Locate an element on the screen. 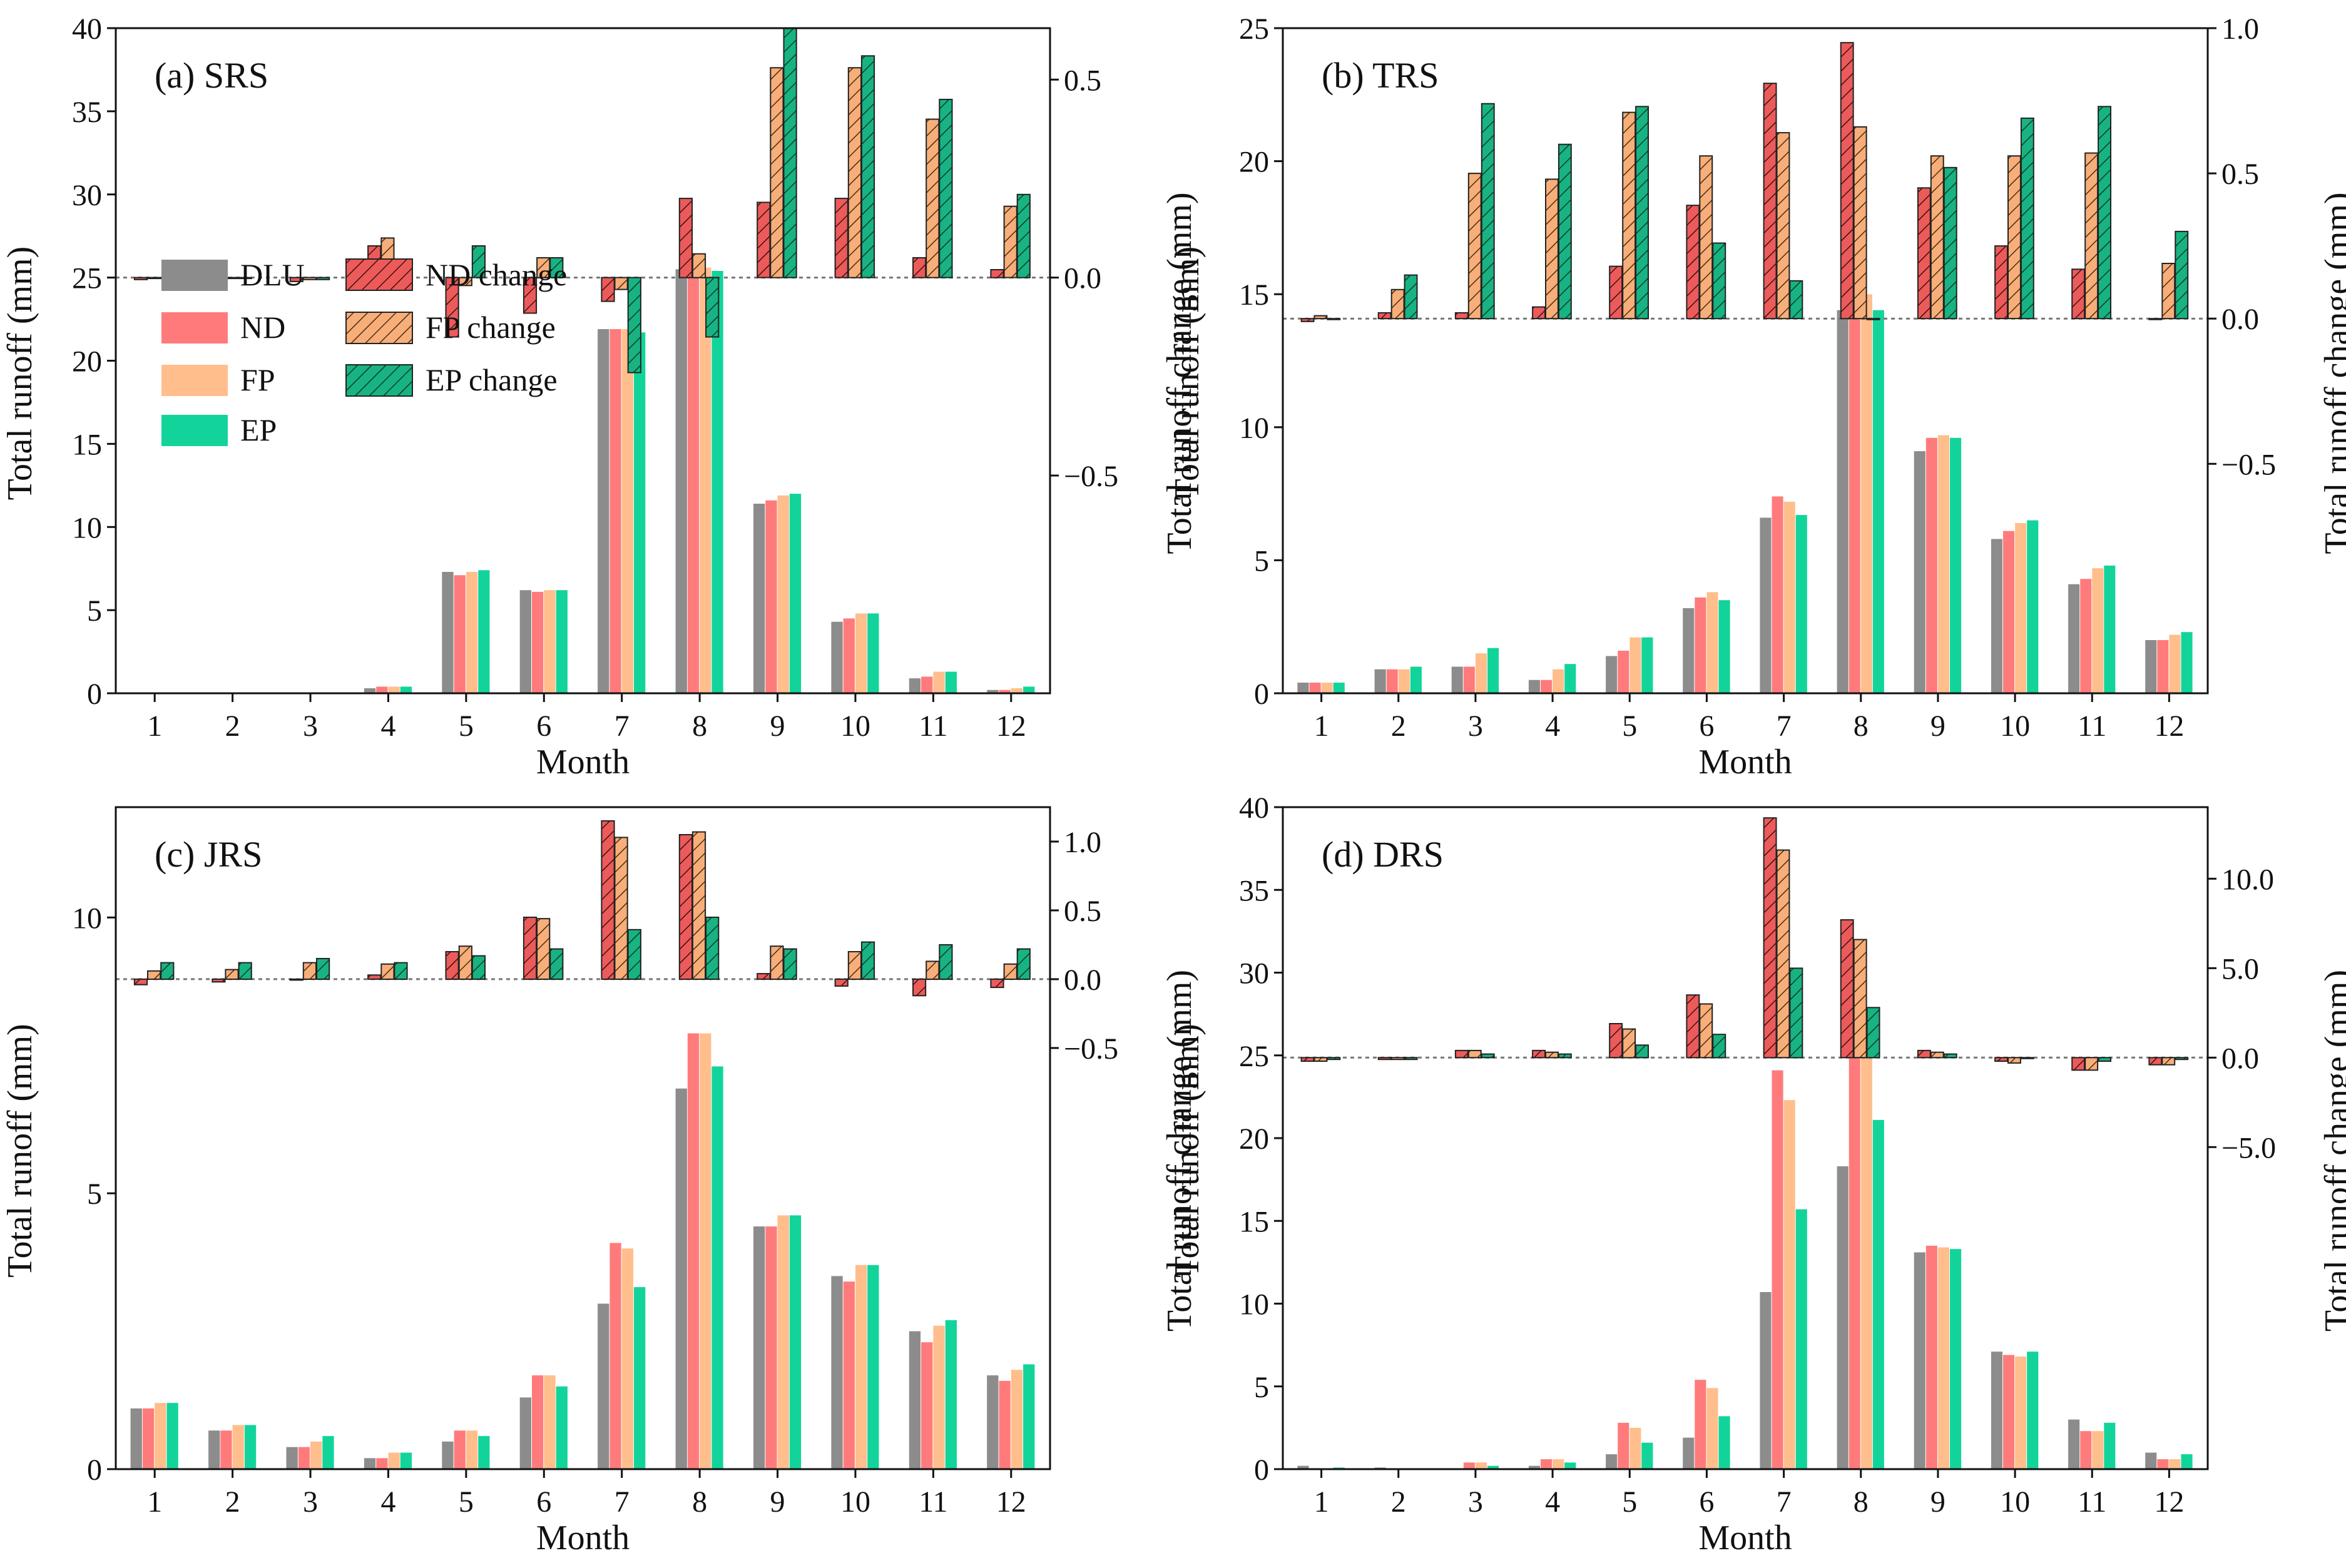 Image resolution: width=2346 pixels, height=1568 pixels. x-tick-label: 6 is located at coordinates (544, 1502).